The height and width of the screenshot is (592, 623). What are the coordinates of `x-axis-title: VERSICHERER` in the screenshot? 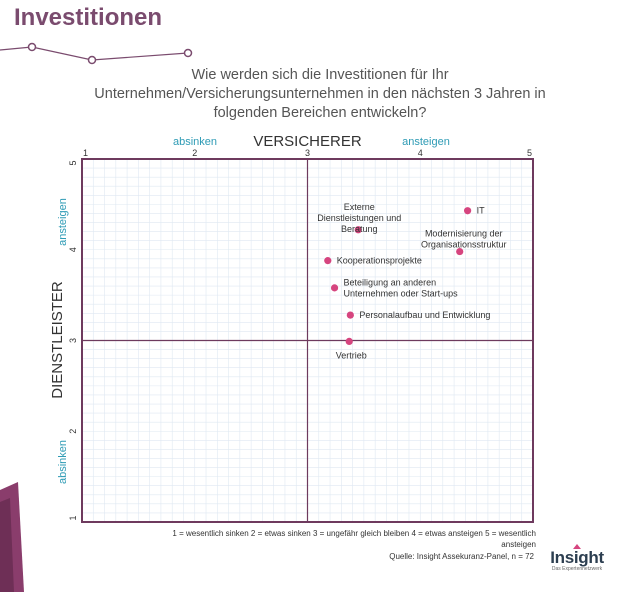 It's located at (307, 141).